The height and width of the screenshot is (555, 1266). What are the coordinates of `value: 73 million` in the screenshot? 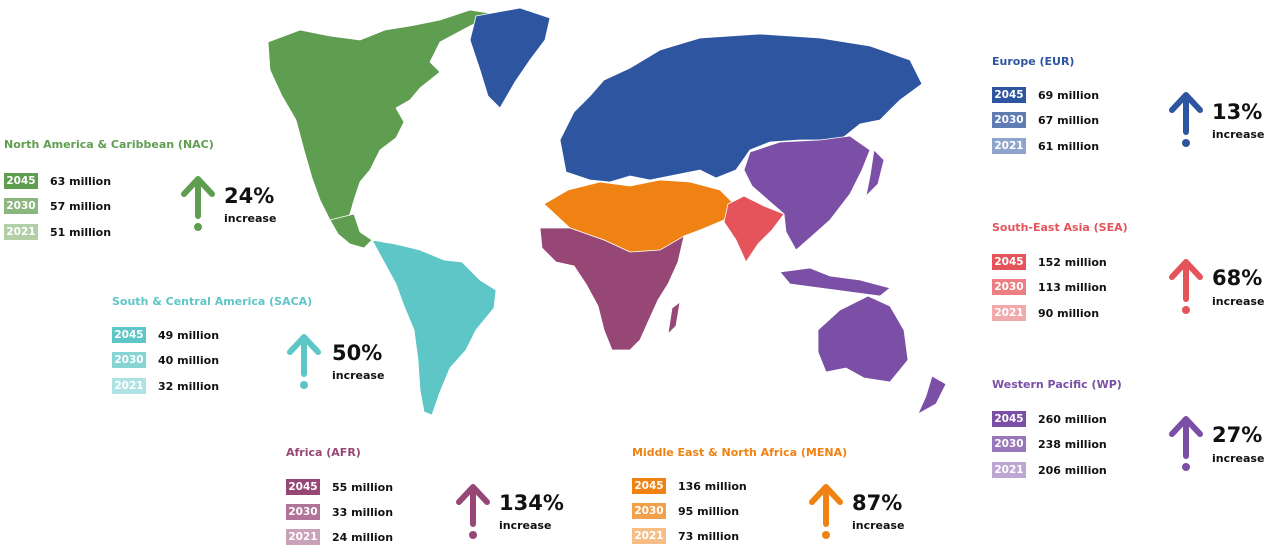 It's located at (709, 536).